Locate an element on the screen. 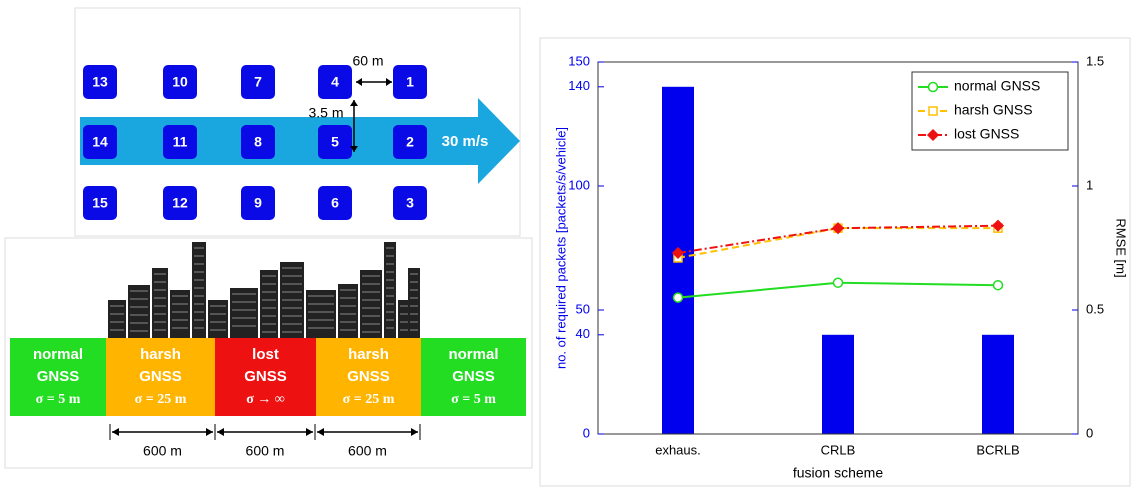 The width and height of the screenshot is (1138, 489). vehicle-label: 11 is located at coordinates (180, 142).